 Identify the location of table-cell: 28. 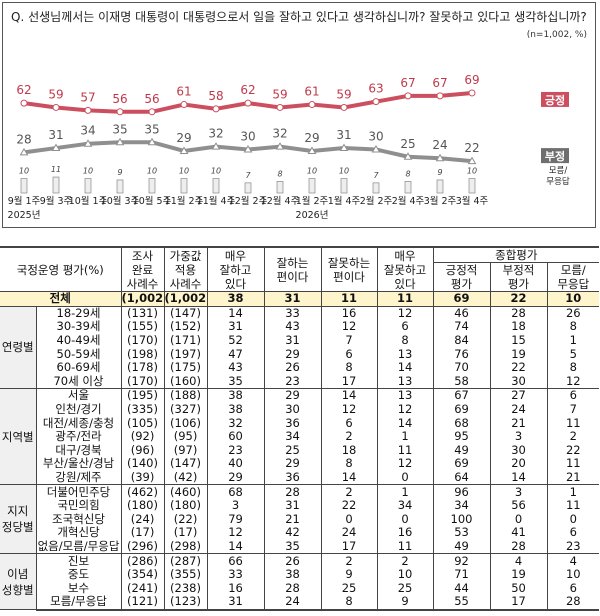
(292, 491).